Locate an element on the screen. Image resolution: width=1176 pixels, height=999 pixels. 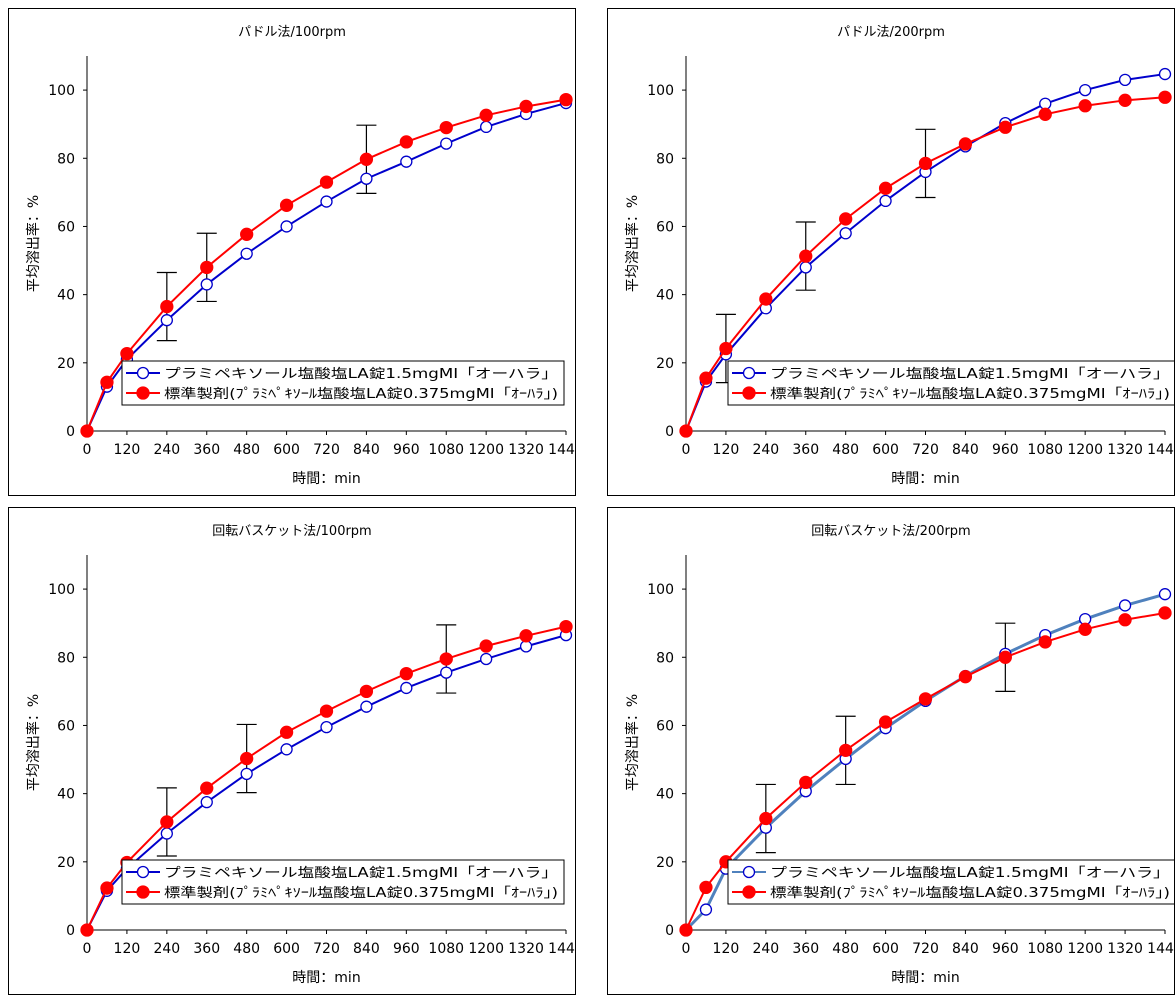
x-tick-label: 1080 is located at coordinates (446, 450).